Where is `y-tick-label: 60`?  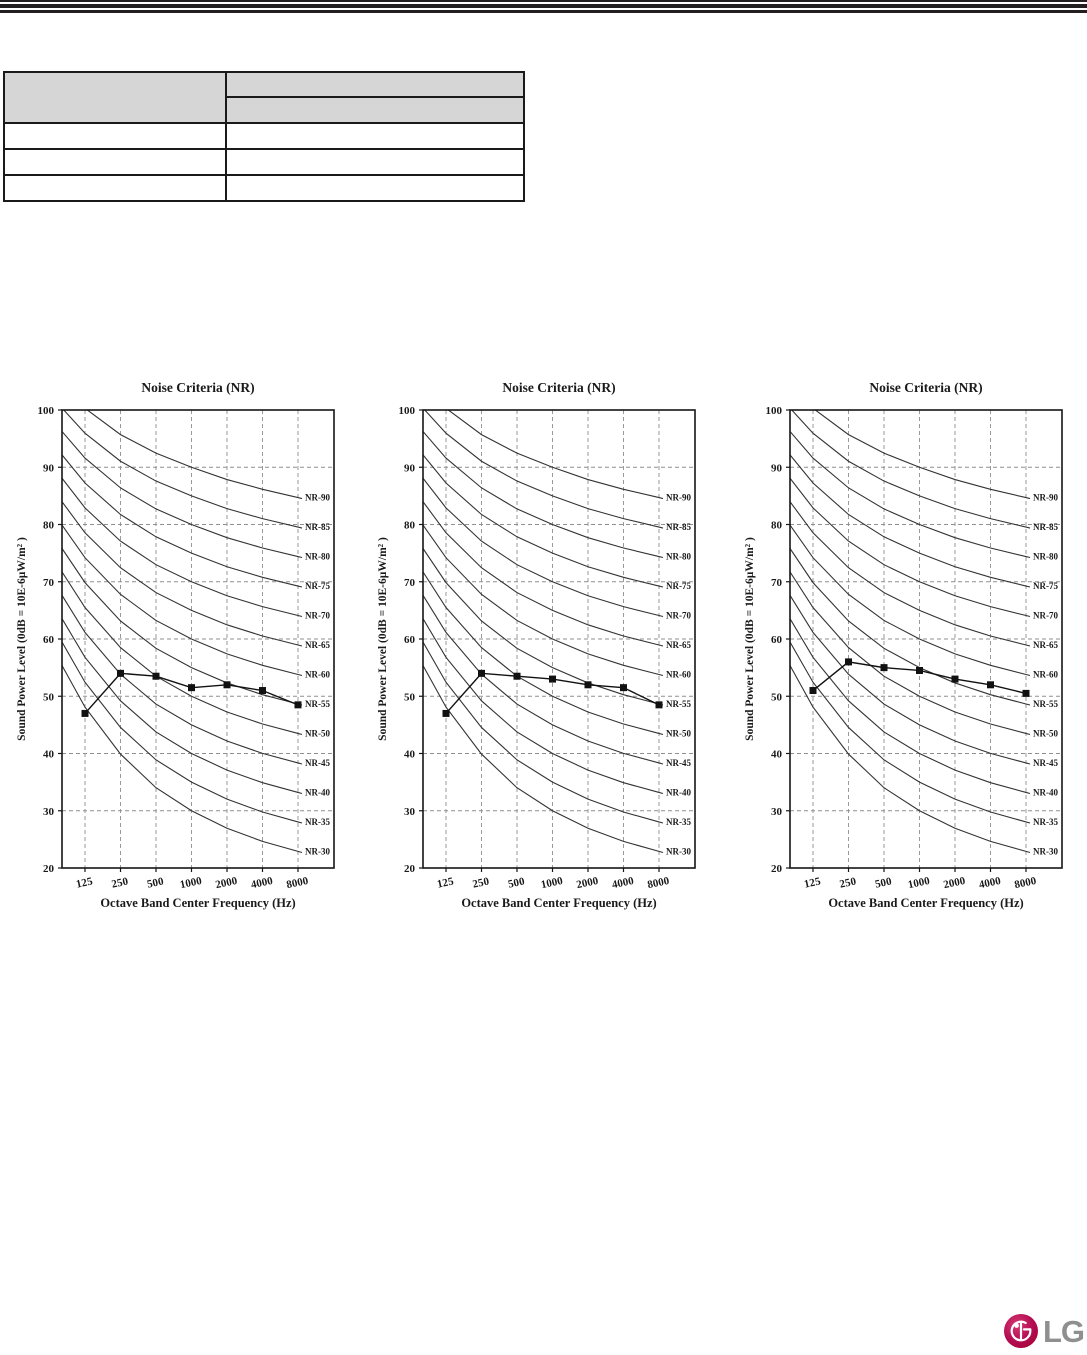 y-tick-label: 60 is located at coordinates (777, 640).